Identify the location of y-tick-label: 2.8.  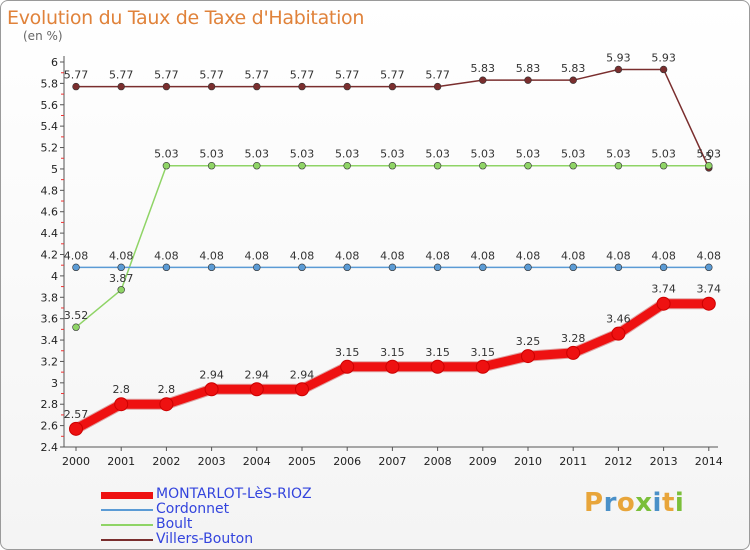
(50, 404).